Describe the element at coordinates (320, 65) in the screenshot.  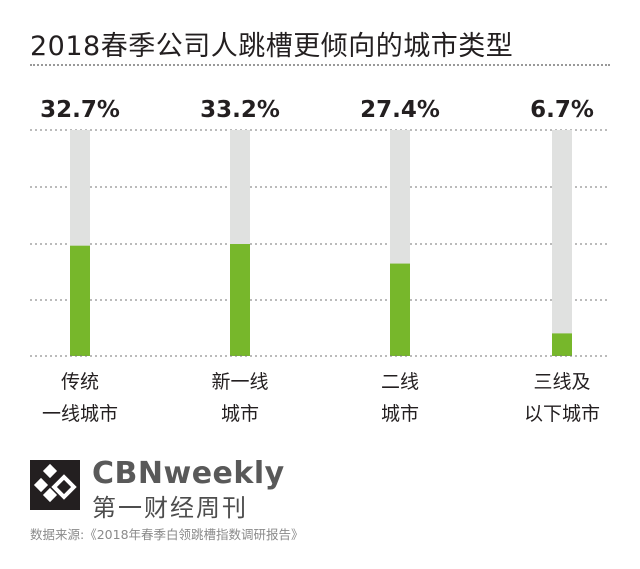
I see `title-divider` at that location.